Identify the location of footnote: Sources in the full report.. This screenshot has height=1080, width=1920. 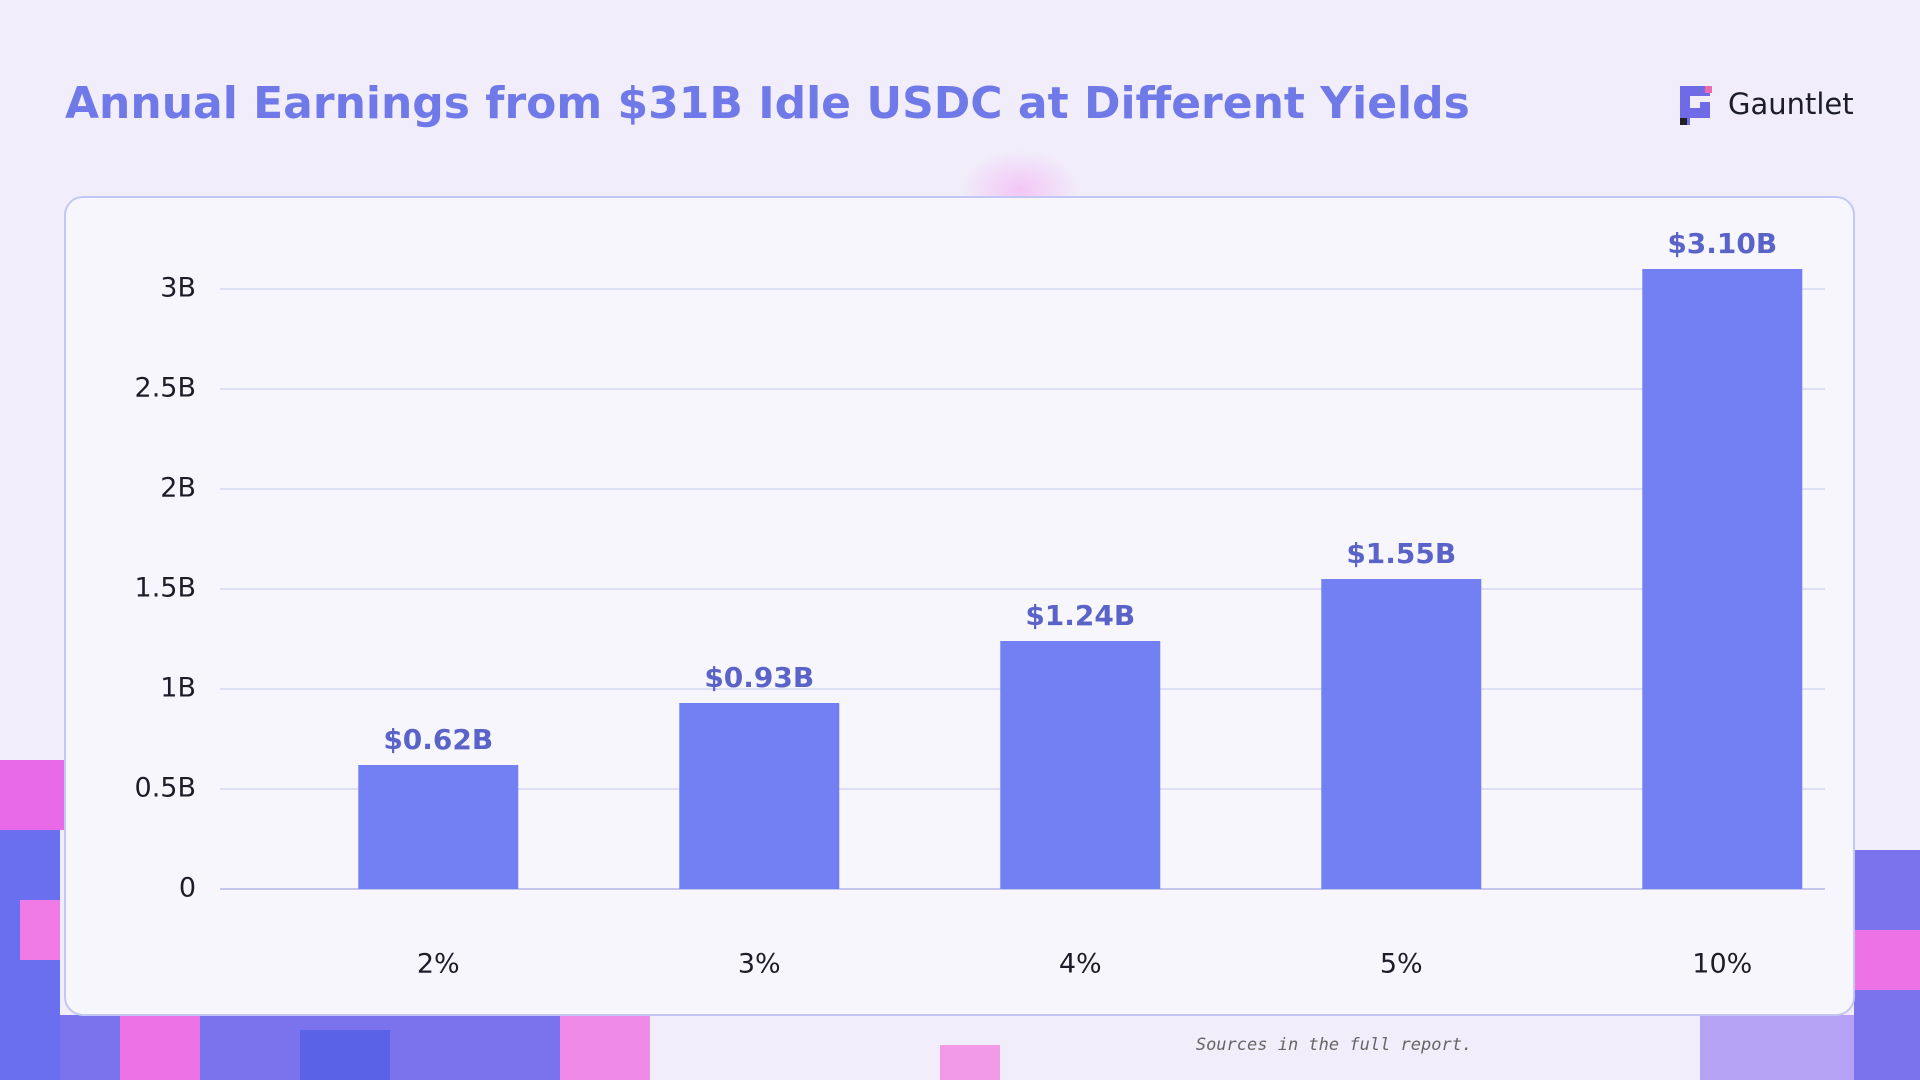
(1334, 1045).